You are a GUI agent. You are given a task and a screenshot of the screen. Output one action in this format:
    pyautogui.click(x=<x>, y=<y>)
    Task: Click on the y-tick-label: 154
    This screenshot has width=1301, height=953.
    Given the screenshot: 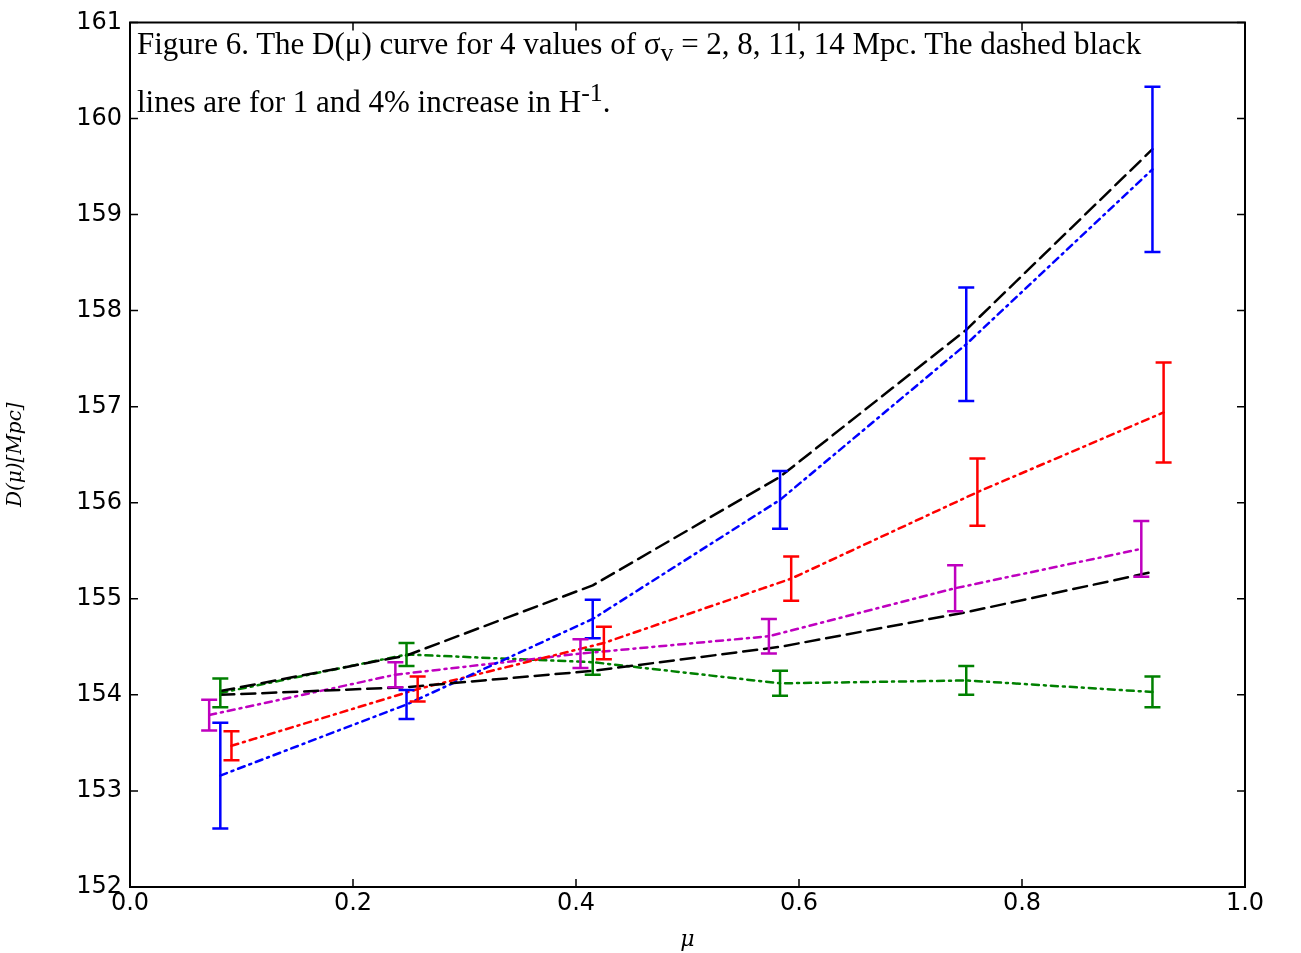 What is the action you would take?
    pyautogui.click(x=99, y=693)
    